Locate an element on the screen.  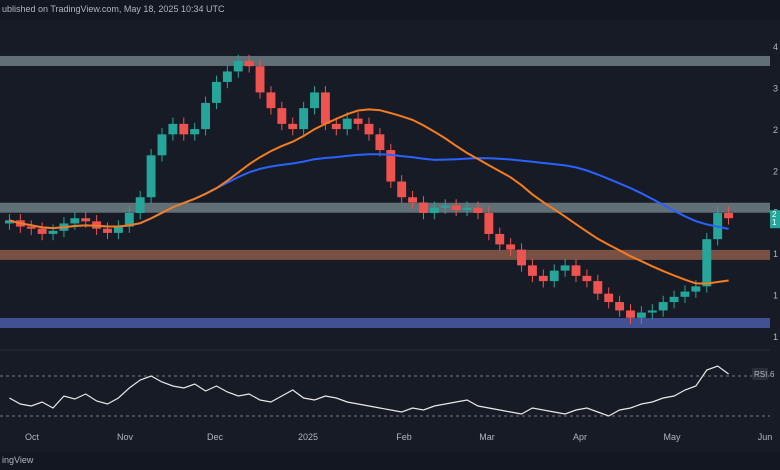
time-tick: Nov is located at coordinates (125, 437).